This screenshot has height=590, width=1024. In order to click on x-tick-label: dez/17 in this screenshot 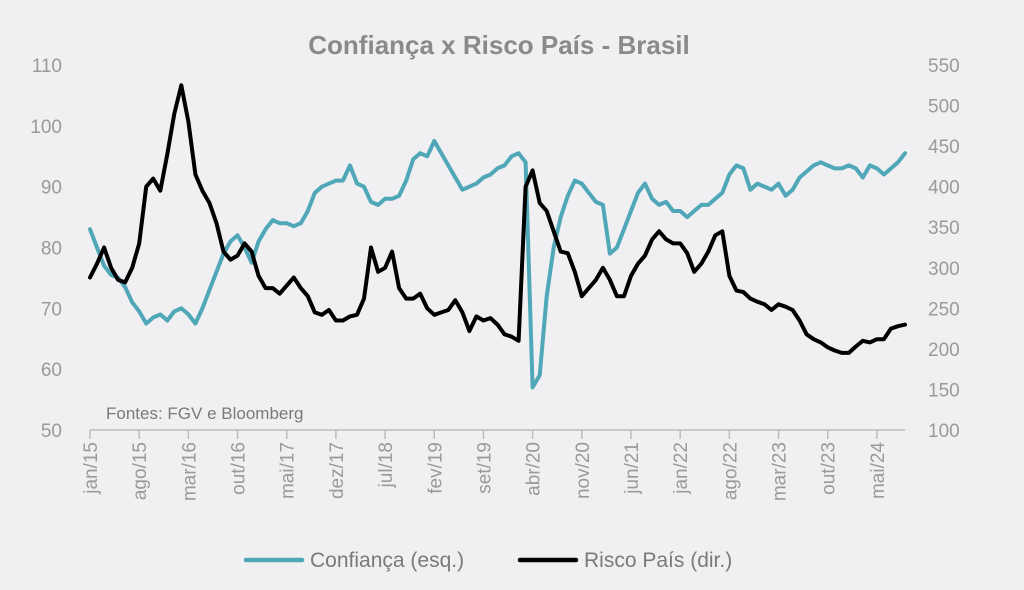, I will do `click(337, 470)`.